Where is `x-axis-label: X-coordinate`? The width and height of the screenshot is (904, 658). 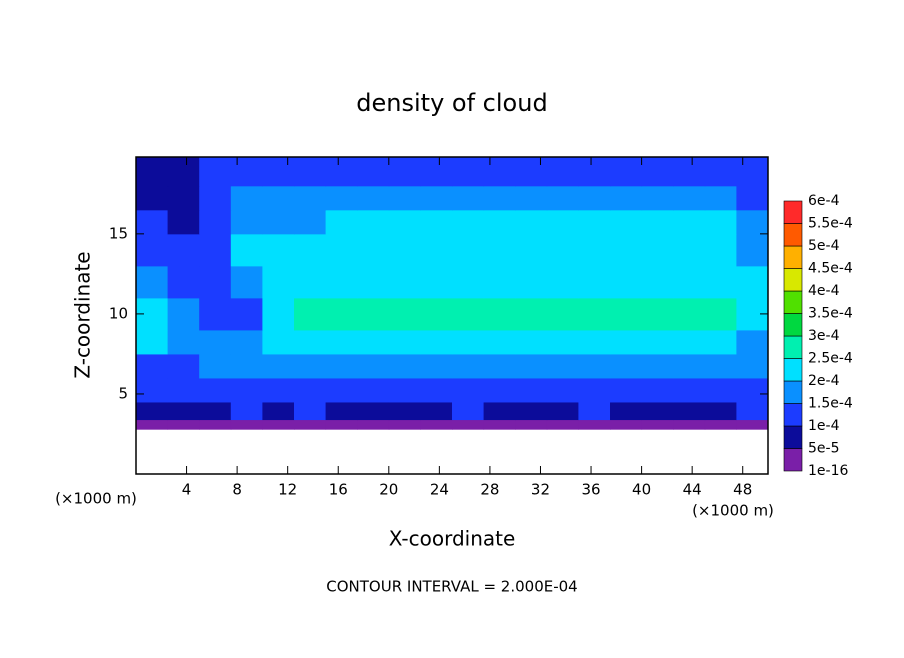
x-axis-label: X-coordinate is located at coordinates (452, 539).